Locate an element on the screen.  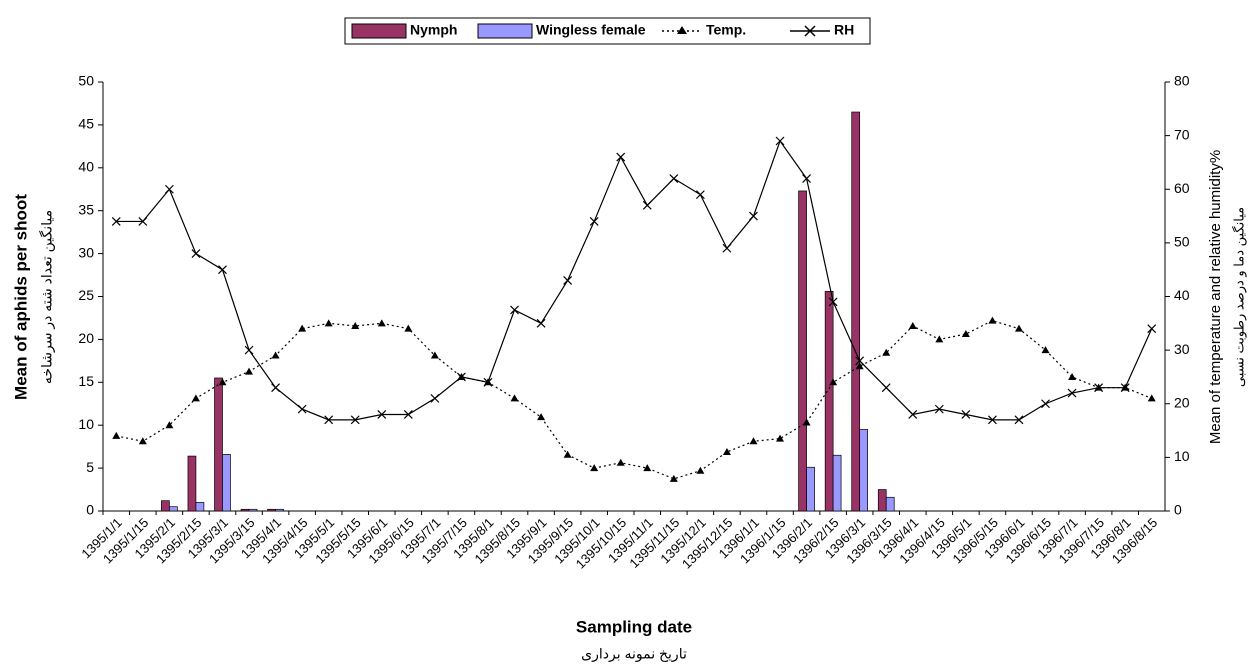
y-tick-label: 15 is located at coordinates (86, 381).